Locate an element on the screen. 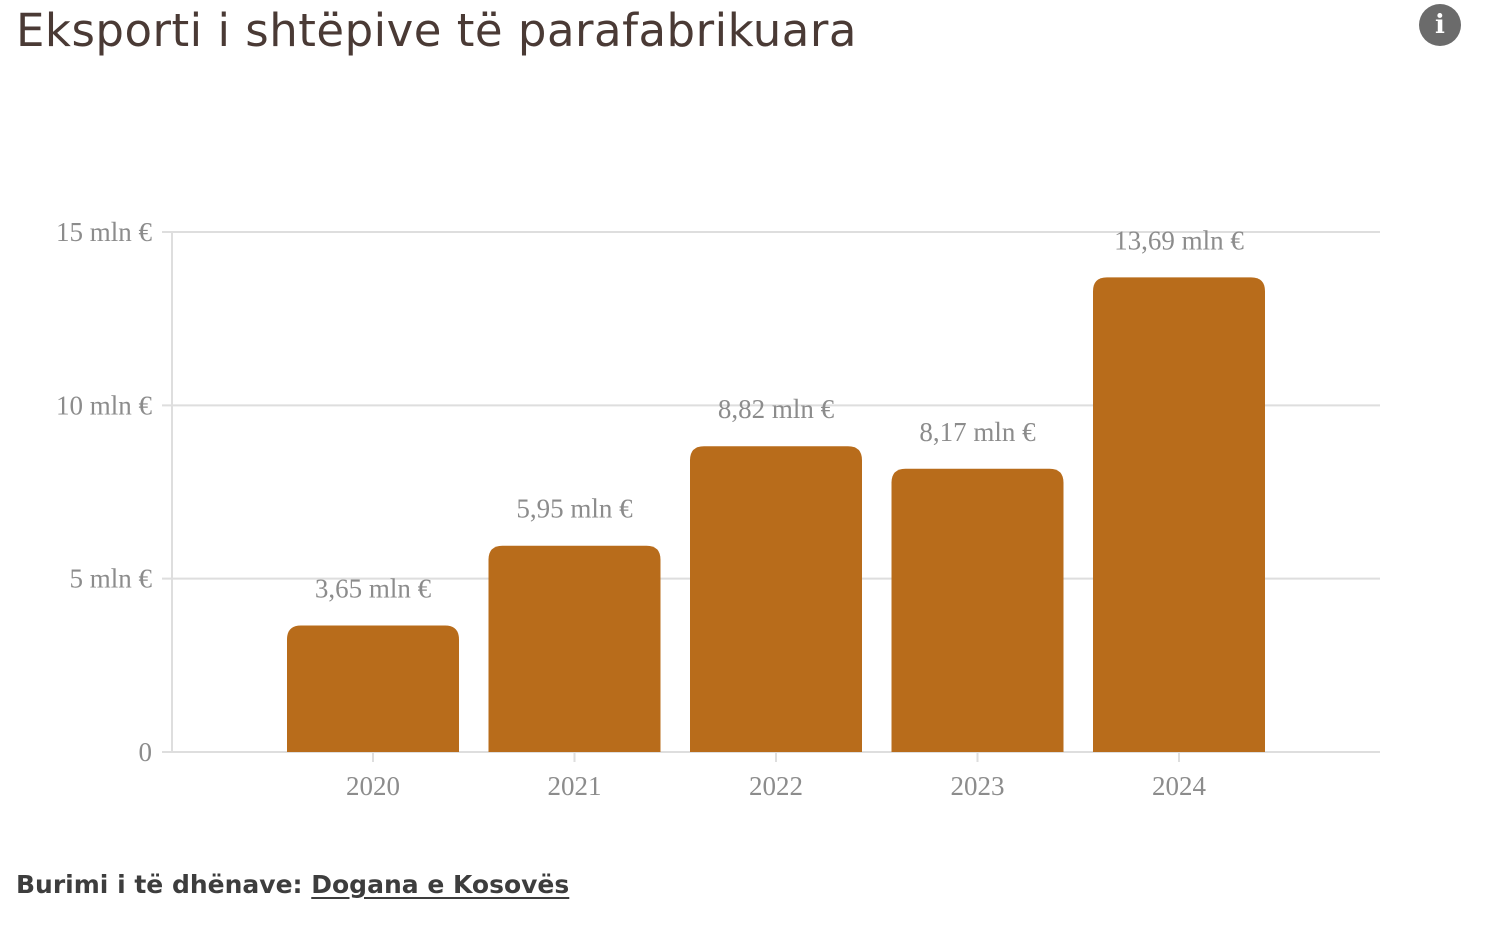 This screenshot has width=1500, height=932. data-label: 8,82 mln € is located at coordinates (776, 409).